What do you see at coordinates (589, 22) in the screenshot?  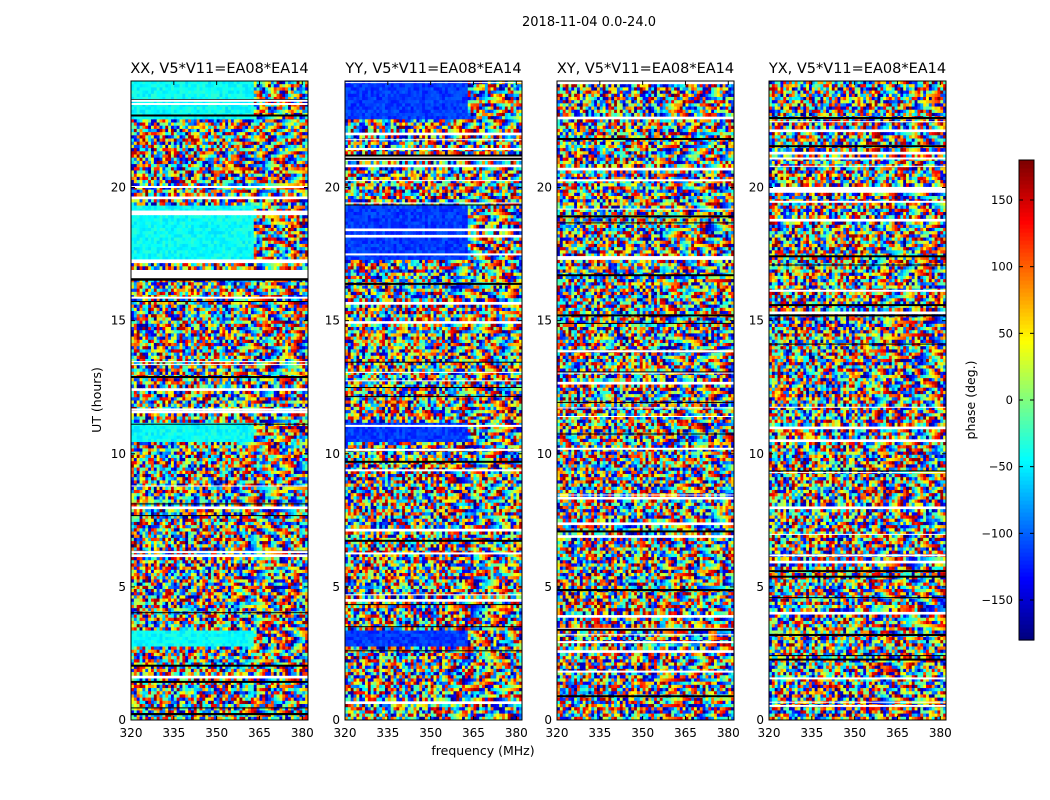 I see `figure-title: 2018-11-04 0.0-24.0` at bounding box center [589, 22].